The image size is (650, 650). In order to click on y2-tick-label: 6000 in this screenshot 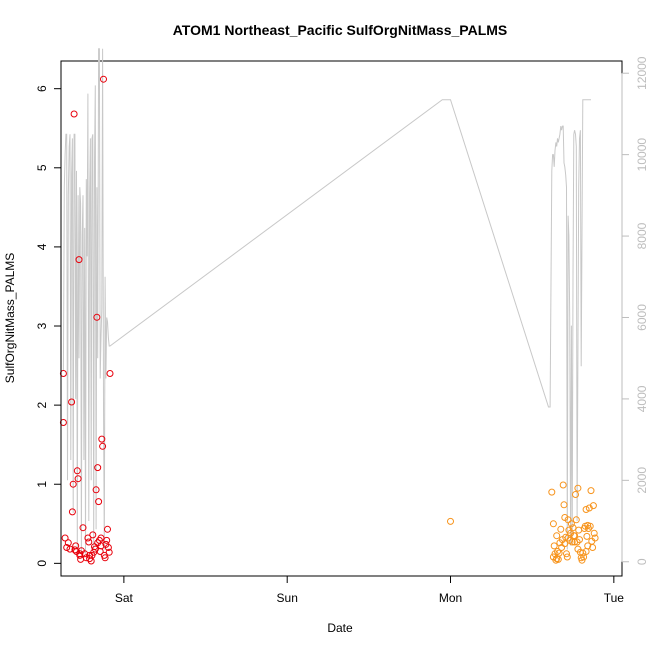, I will do `click(642, 317)`.